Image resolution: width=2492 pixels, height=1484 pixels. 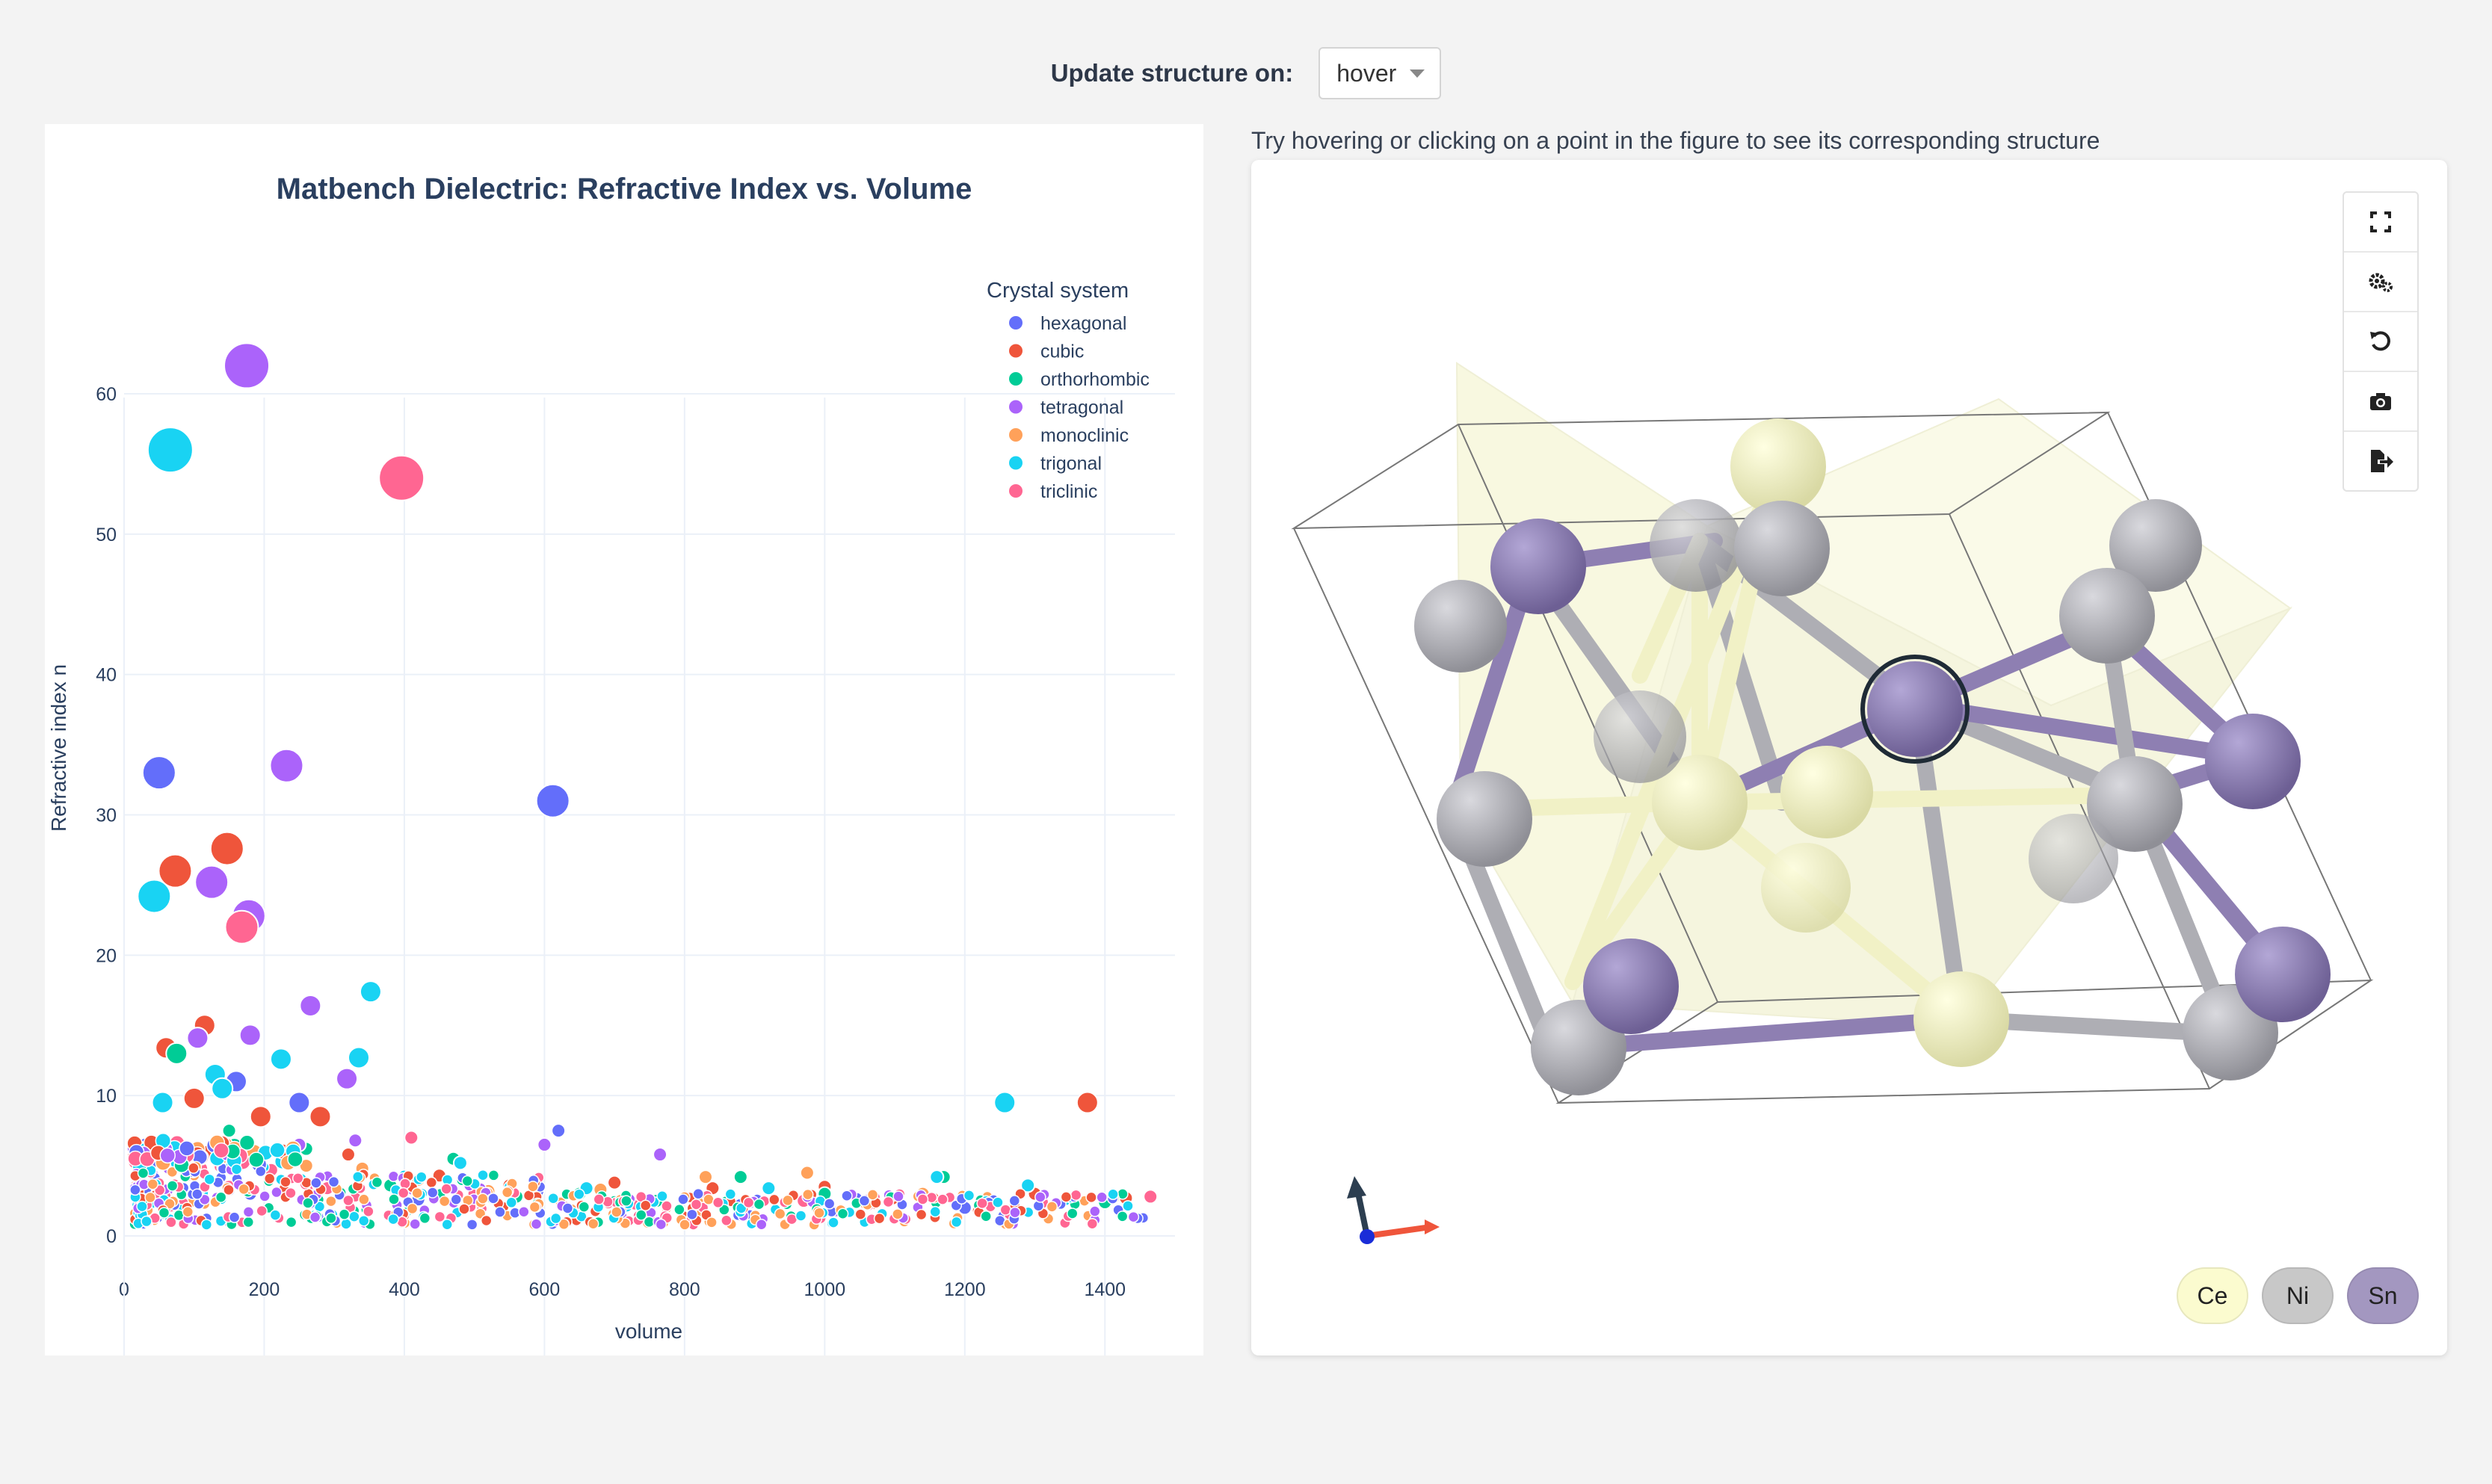 What do you see at coordinates (2380, 342) in the screenshot?
I see `reset-view-button` at bounding box center [2380, 342].